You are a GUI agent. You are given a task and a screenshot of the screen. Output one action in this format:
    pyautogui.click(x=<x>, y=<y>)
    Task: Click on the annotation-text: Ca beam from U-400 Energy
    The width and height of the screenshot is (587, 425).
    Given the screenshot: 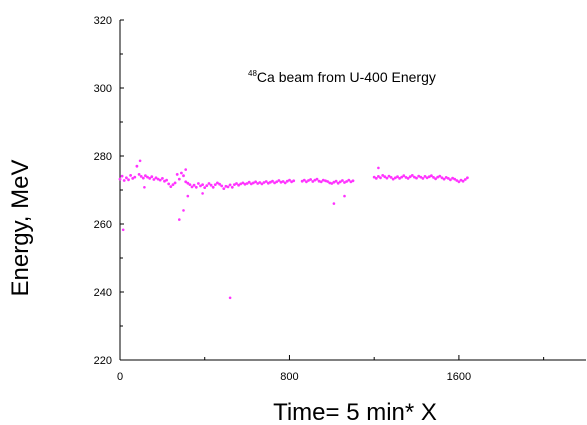 What is the action you would take?
    pyautogui.click(x=346, y=77)
    